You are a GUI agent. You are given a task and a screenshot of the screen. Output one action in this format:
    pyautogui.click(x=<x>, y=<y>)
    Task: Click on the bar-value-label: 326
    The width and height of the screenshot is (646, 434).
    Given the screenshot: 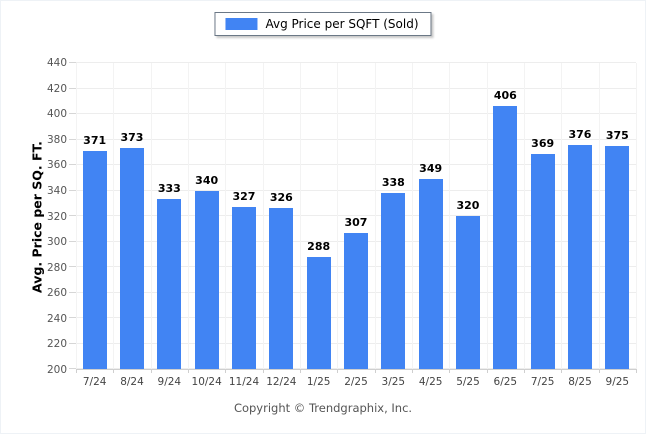 What is the action you would take?
    pyautogui.click(x=281, y=198)
    